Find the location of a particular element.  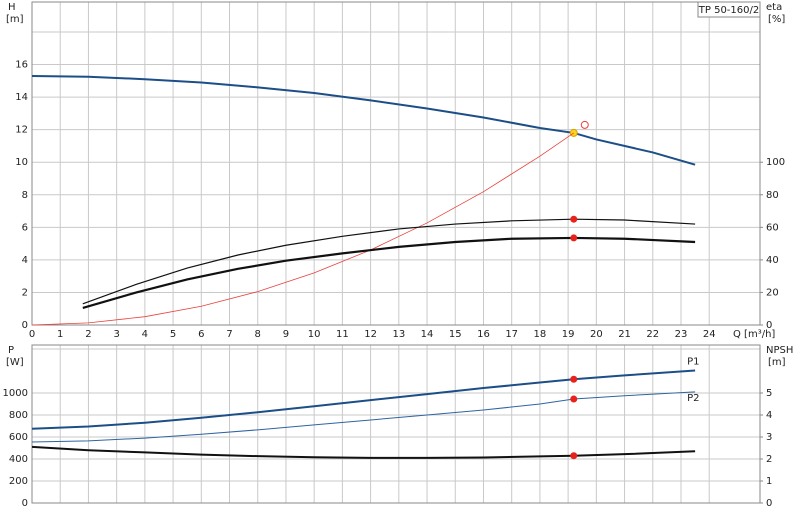

x-tick-label: 20 is located at coordinates (596, 334).